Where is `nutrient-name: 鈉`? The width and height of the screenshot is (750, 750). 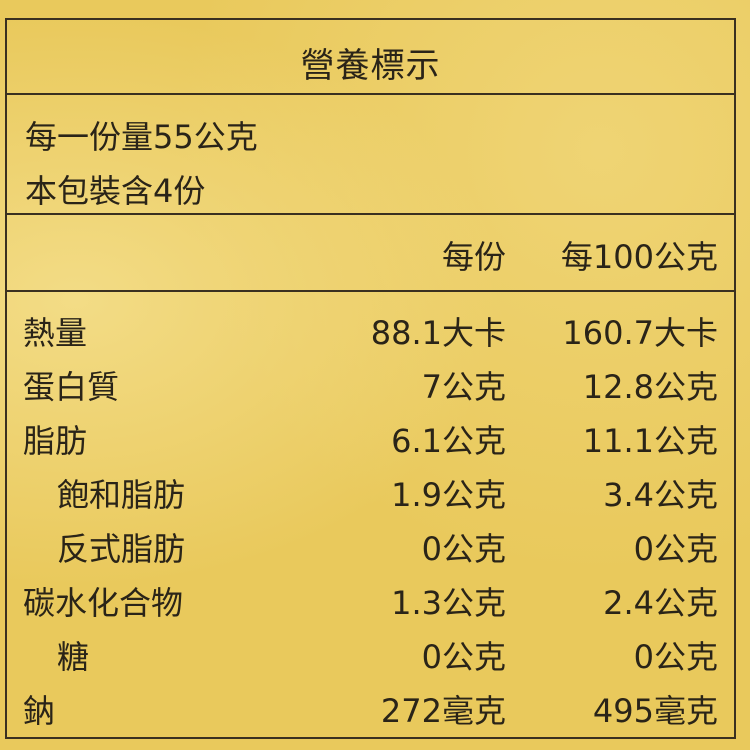 nutrient-name: 鈉 is located at coordinates (39, 711).